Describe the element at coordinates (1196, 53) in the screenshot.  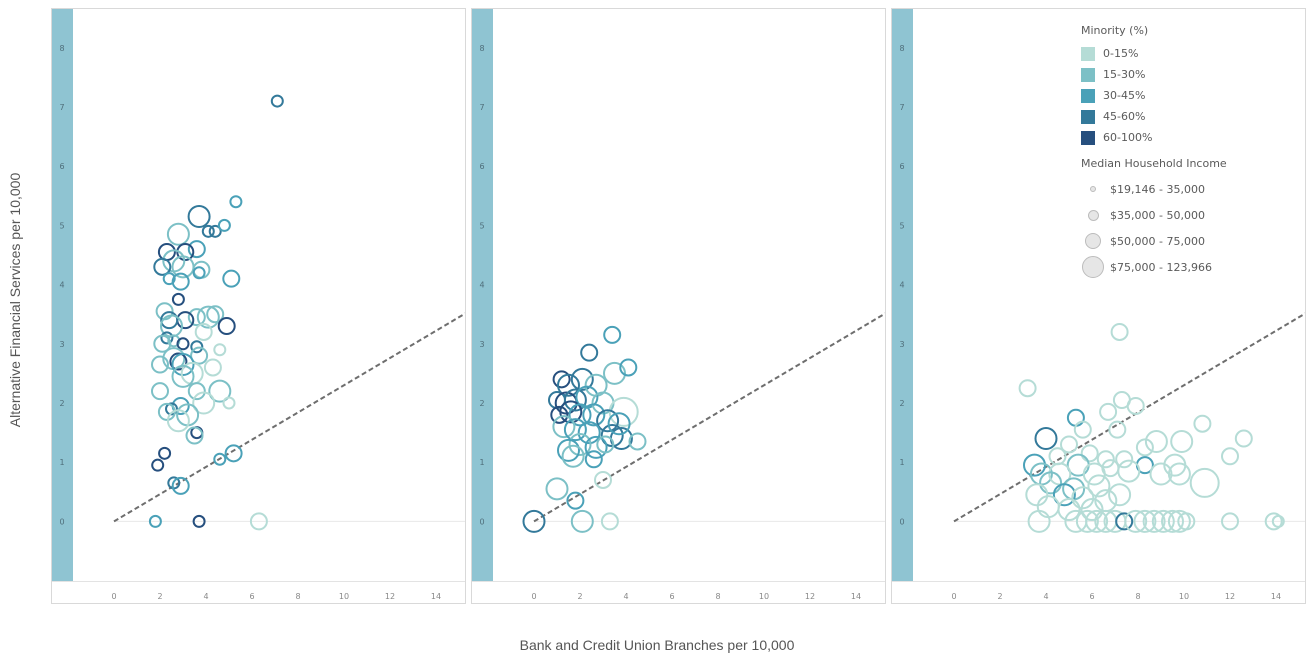
I see `legend-color-item: 0-15%` at that location.